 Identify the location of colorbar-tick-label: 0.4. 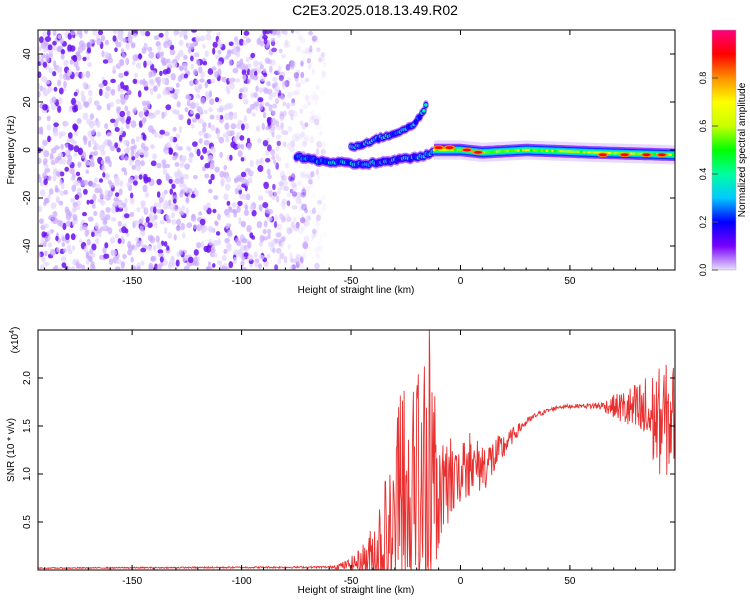
(703, 174).